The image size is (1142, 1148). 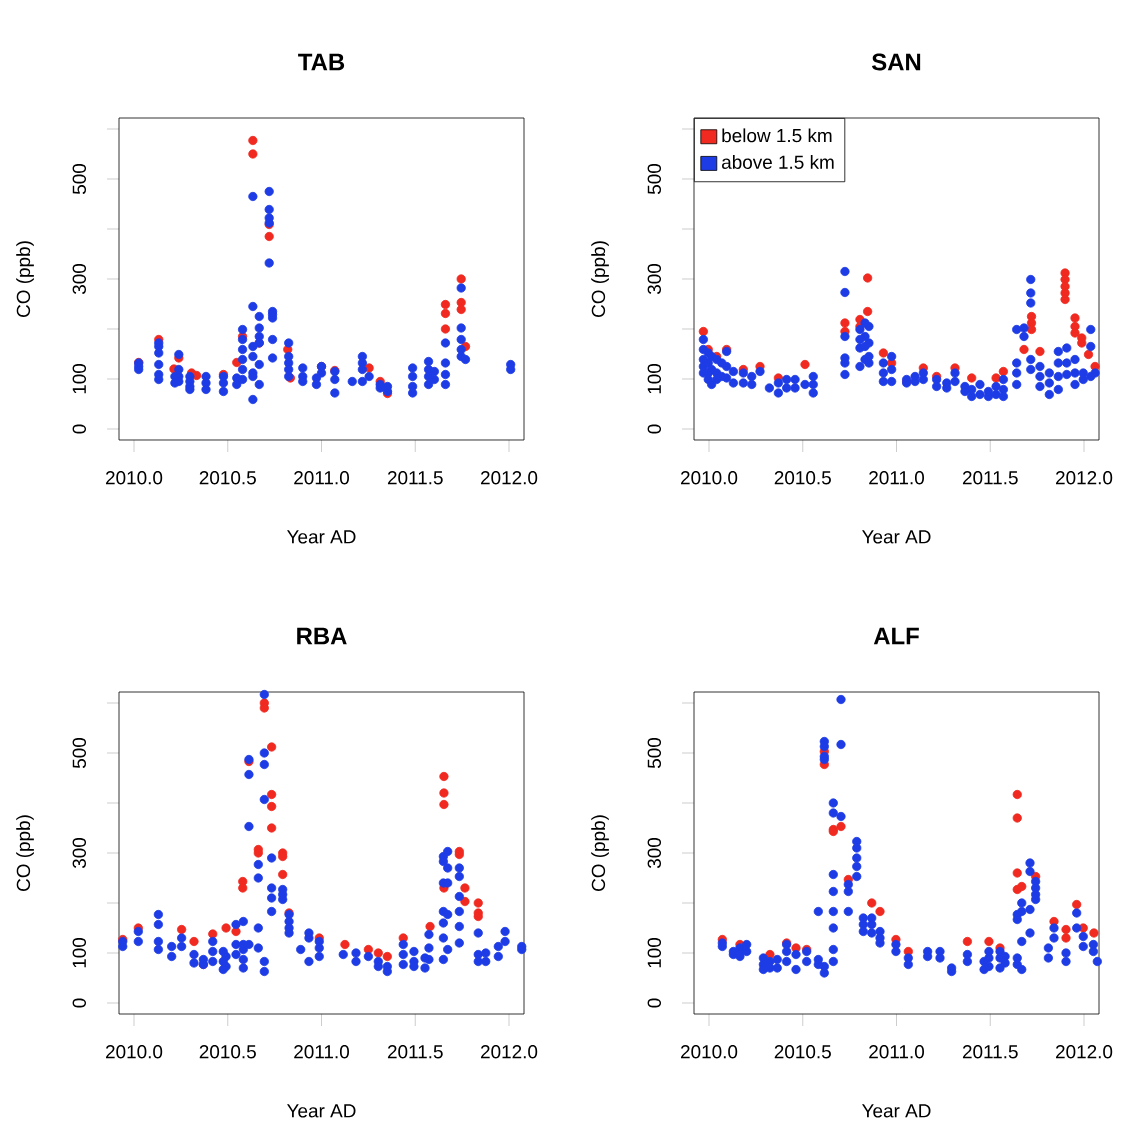 What do you see at coordinates (896, 636) in the screenshot?
I see `chart-title: ALF` at bounding box center [896, 636].